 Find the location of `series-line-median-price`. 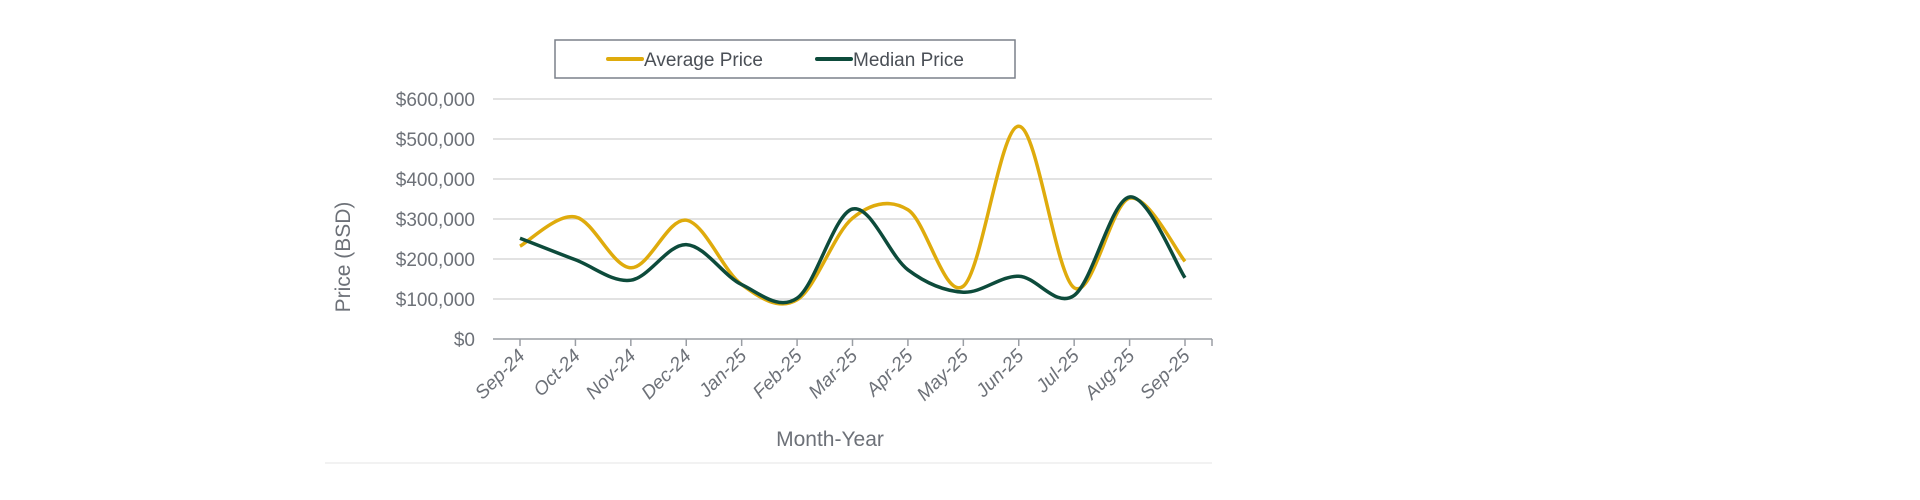

series-line-median-price is located at coordinates (853, 250).